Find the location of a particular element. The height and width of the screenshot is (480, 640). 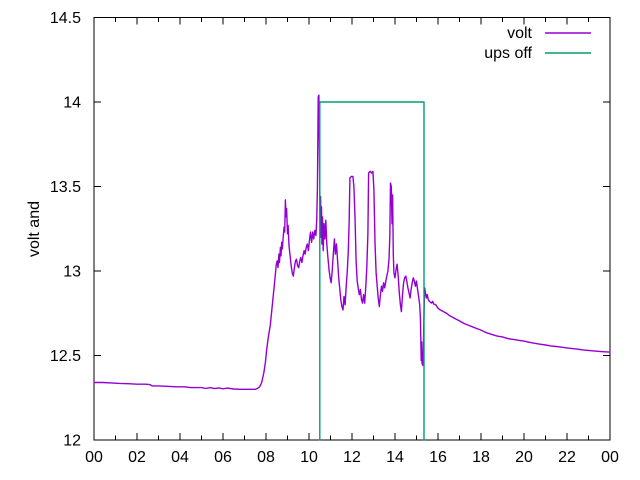

x-axis-tick-label: 10 is located at coordinates (309, 457).